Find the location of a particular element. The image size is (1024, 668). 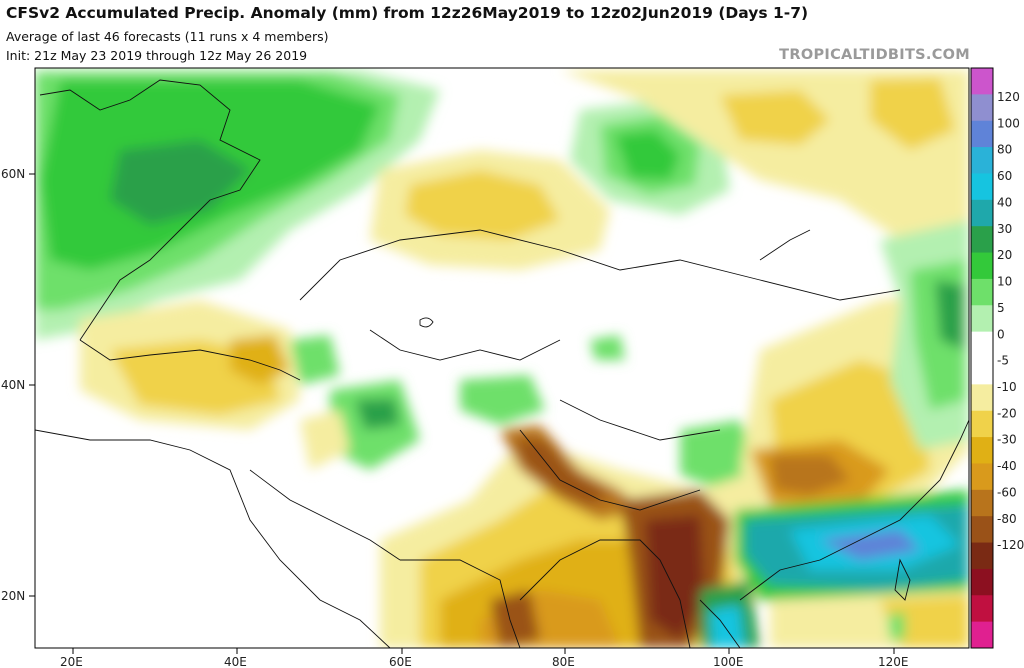

lat-label: 20N is located at coordinates (13, 596).